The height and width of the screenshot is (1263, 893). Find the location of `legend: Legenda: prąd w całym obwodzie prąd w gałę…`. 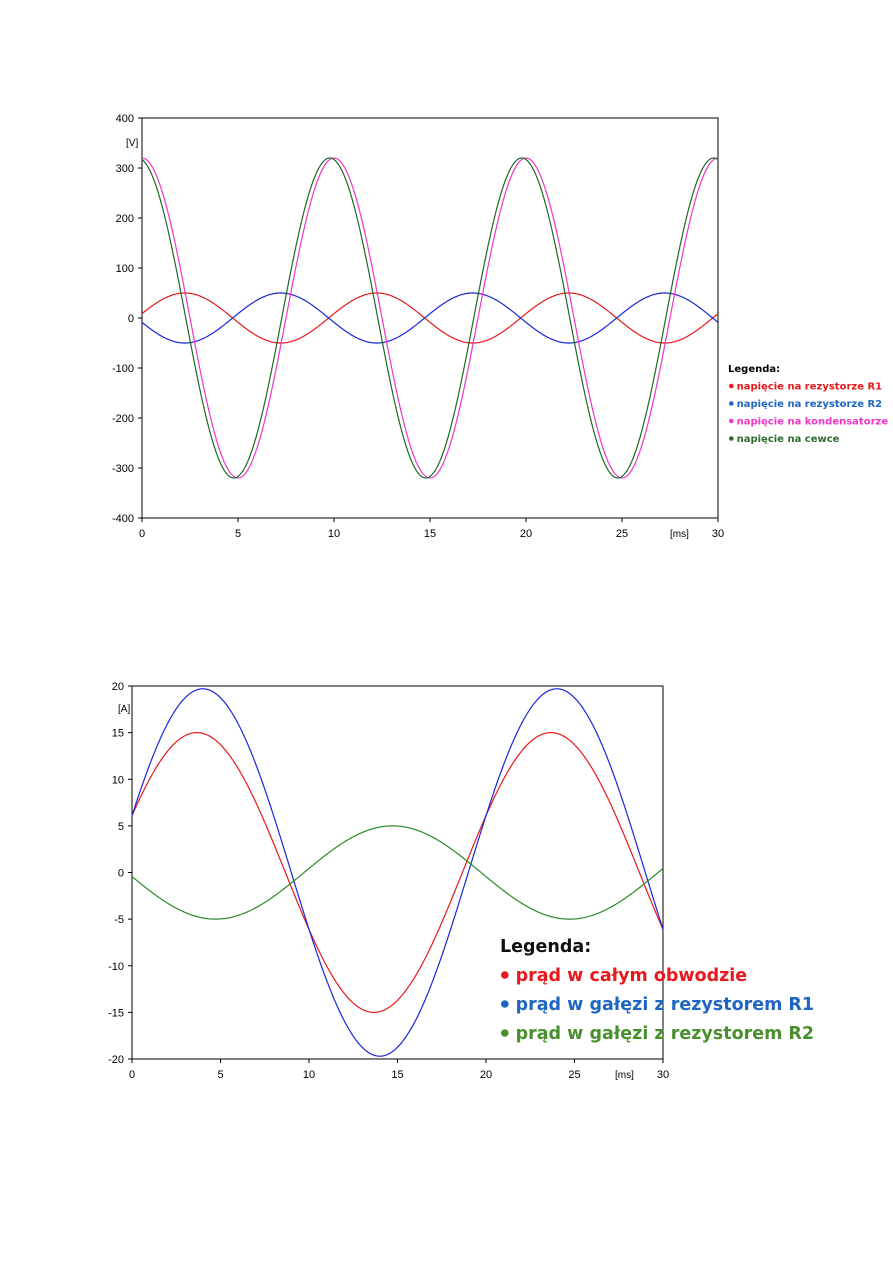

legend: Legenda: prąd w całym obwodzie prąd w gałę… is located at coordinates (657, 990).